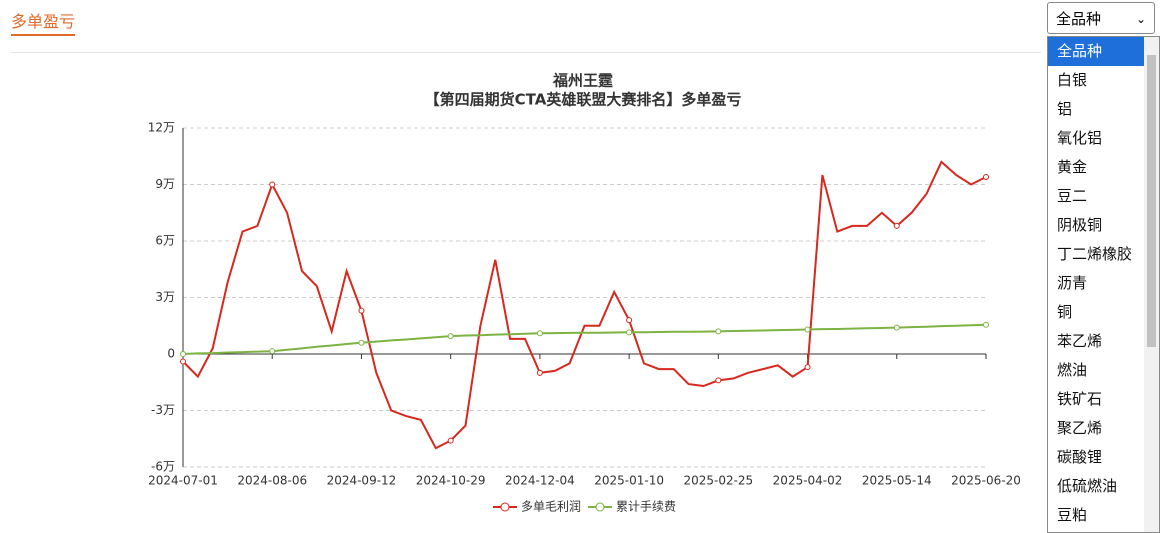 This screenshot has height=533, width=1160. Describe the element at coordinates (1065, 109) in the screenshot. I see `option: 铝` at that location.